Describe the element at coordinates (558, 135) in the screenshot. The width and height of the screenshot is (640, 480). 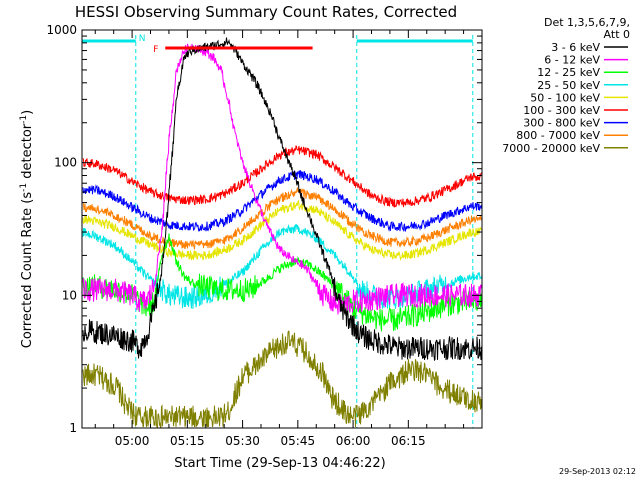
I see `legend-label-7: 800 - 7000 keV` at that location.